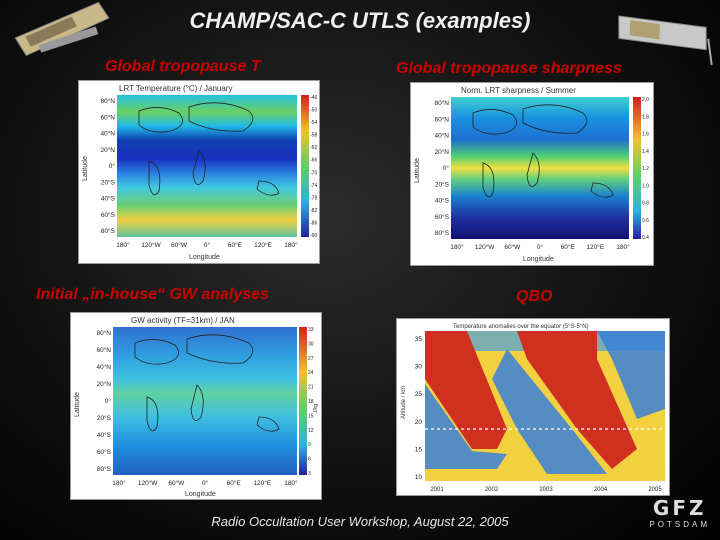 The image size is (720, 540). What do you see at coordinates (645, 169) in the screenshot?
I see `colorbar-tick-label: 1.2` at bounding box center [645, 169].